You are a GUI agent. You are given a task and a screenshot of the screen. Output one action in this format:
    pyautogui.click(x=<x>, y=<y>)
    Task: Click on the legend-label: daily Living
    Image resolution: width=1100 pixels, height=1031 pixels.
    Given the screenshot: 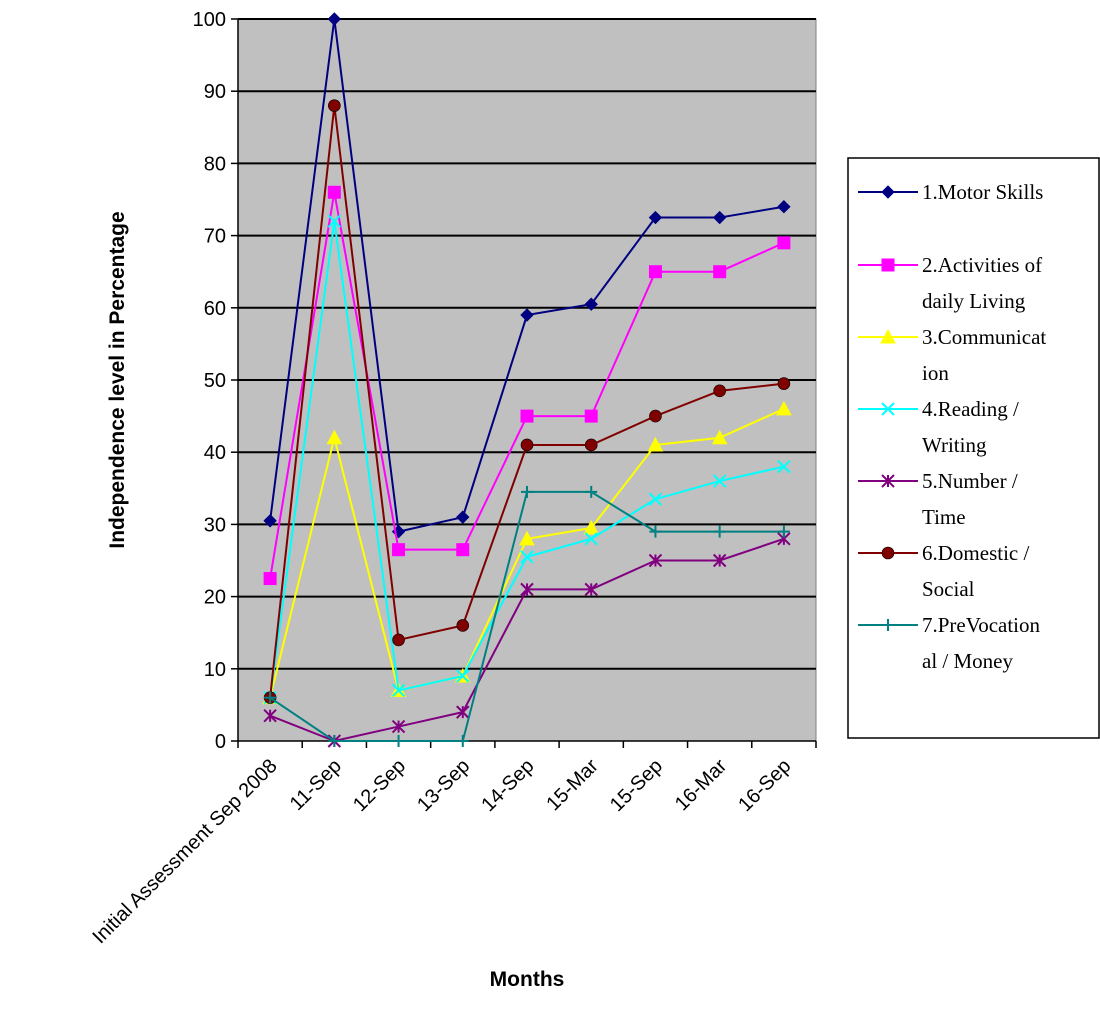 What is the action you would take?
    pyautogui.click(x=974, y=301)
    